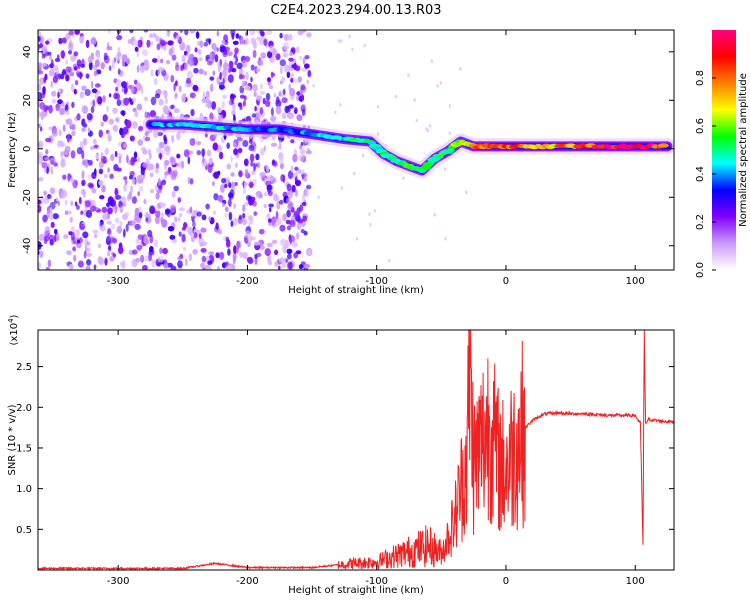  What do you see at coordinates (12, 439) in the screenshot?
I see `snr-y-label: SNR (10 * v/v)` at bounding box center [12, 439].